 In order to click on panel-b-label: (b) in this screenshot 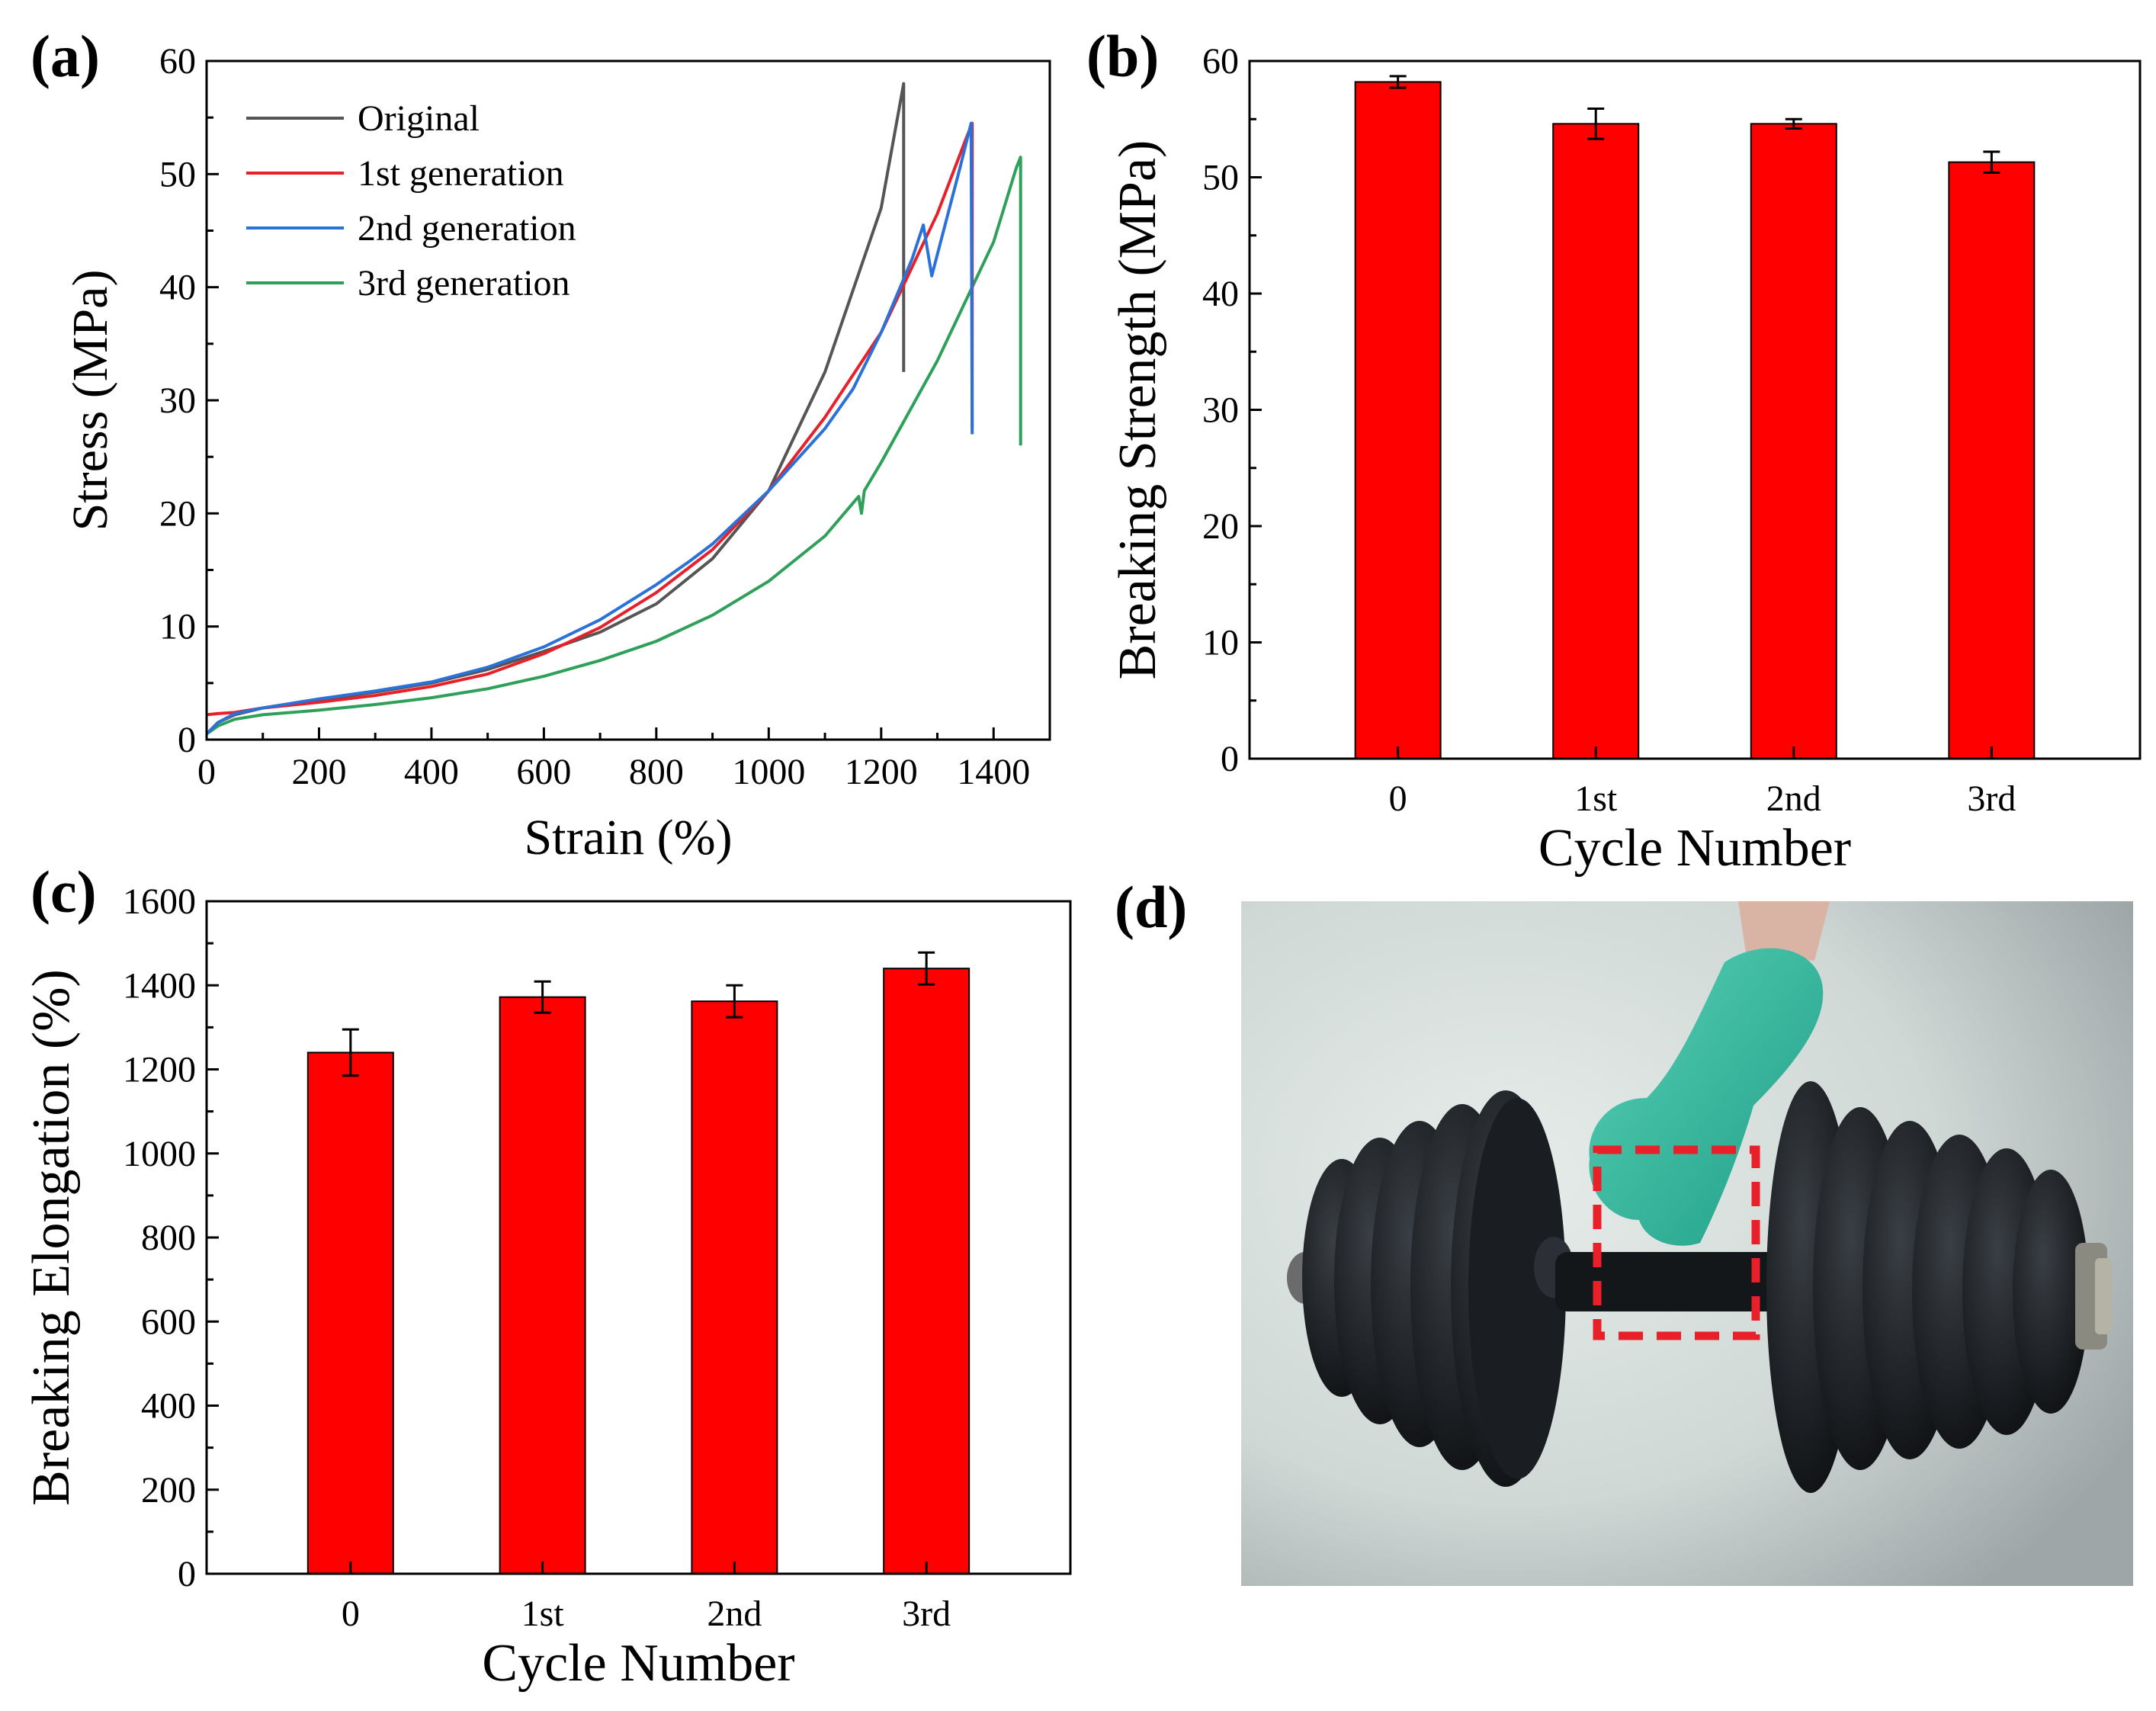, I will do `click(1123, 56)`.